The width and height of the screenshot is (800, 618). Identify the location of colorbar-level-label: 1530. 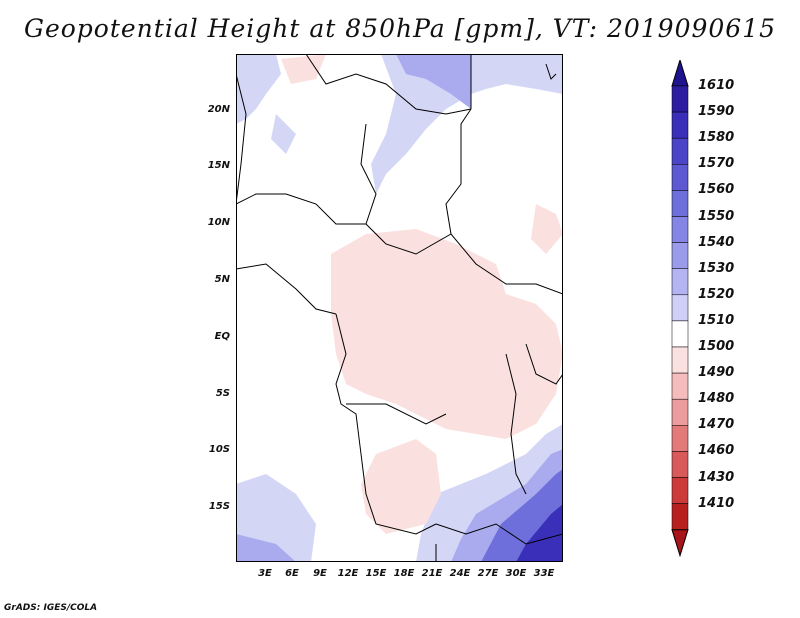
(716, 268).